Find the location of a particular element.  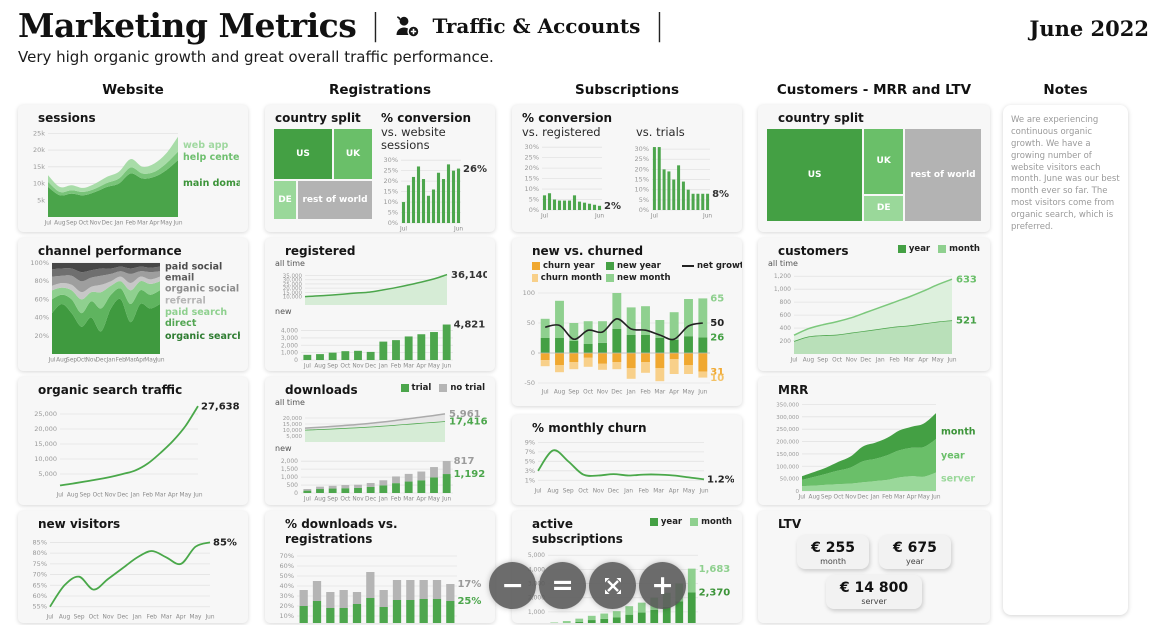

svg-text: 3,000 is located at coordinates (536, 584).